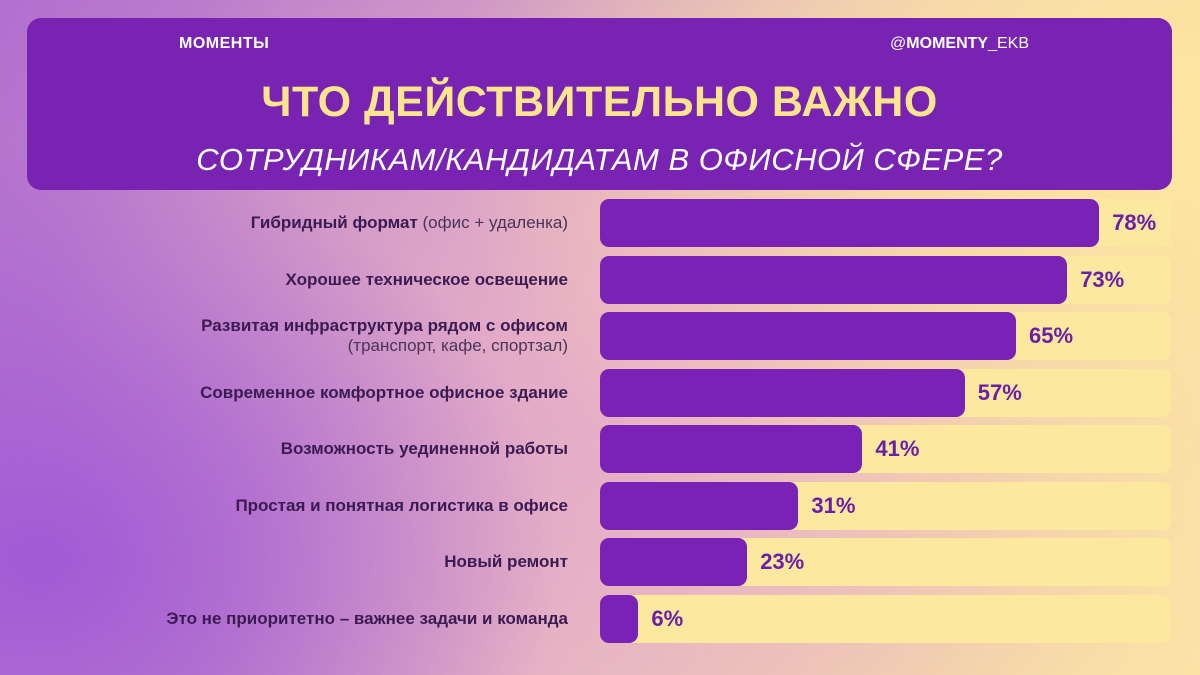 The image size is (1200, 675). What do you see at coordinates (999, 392) in the screenshot?
I see `bar-value-label: 57%` at bounding box center [999, 392].